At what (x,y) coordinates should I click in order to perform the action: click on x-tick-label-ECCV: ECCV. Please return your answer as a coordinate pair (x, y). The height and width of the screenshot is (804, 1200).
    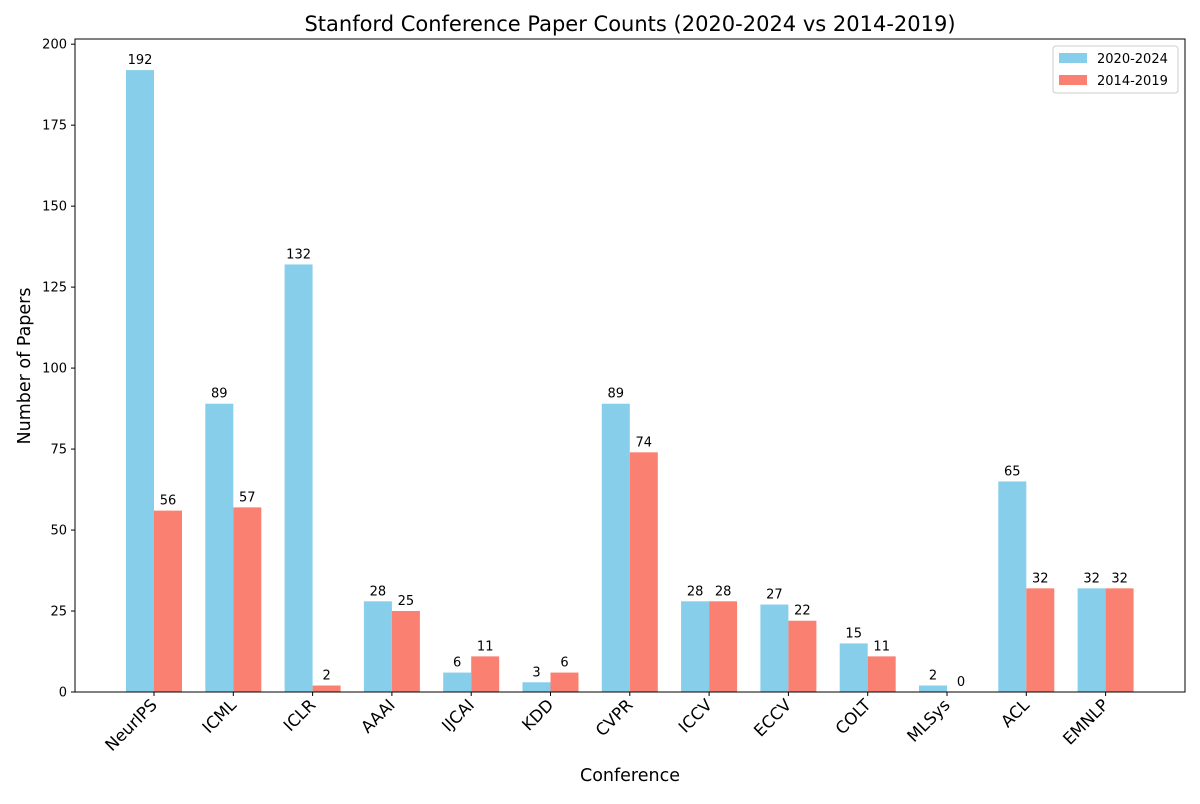
    Looking at the image, I should click on (773, 718).